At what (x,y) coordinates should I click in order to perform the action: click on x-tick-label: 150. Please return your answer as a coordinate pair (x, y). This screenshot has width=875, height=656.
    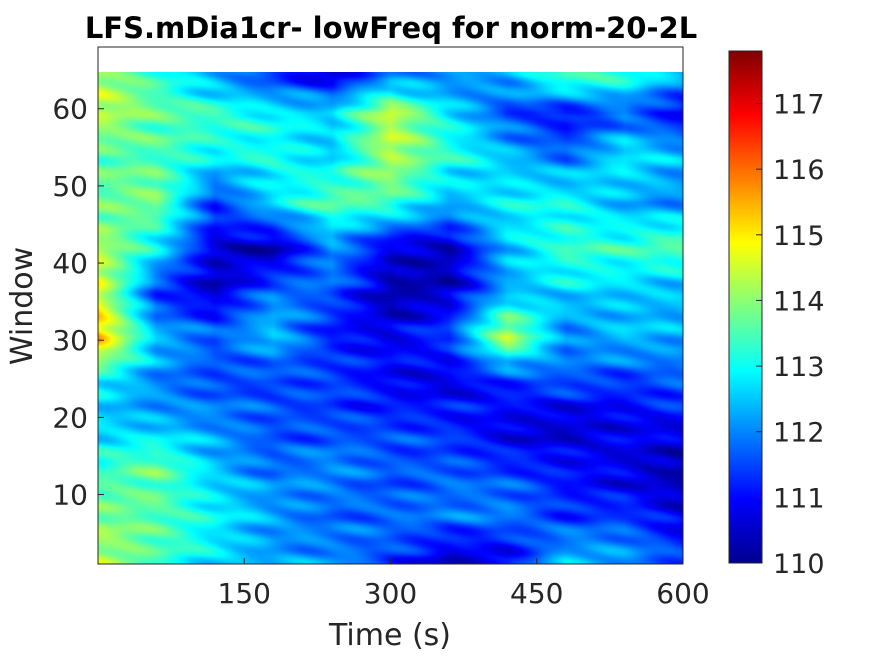
    Looking at the image, I should click on (244, 593).